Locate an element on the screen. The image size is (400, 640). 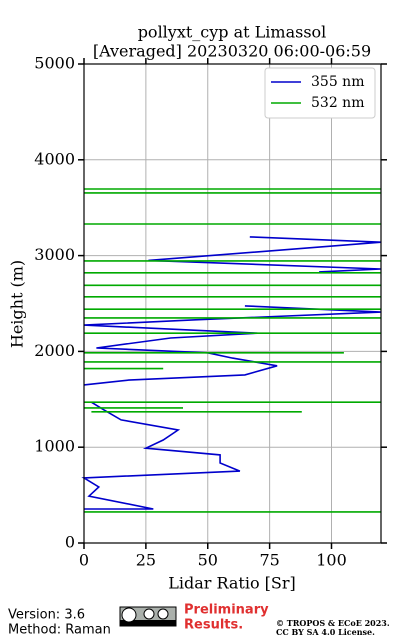
license: CC BY SA 4.0 License. is located at coordinates (325, 632).